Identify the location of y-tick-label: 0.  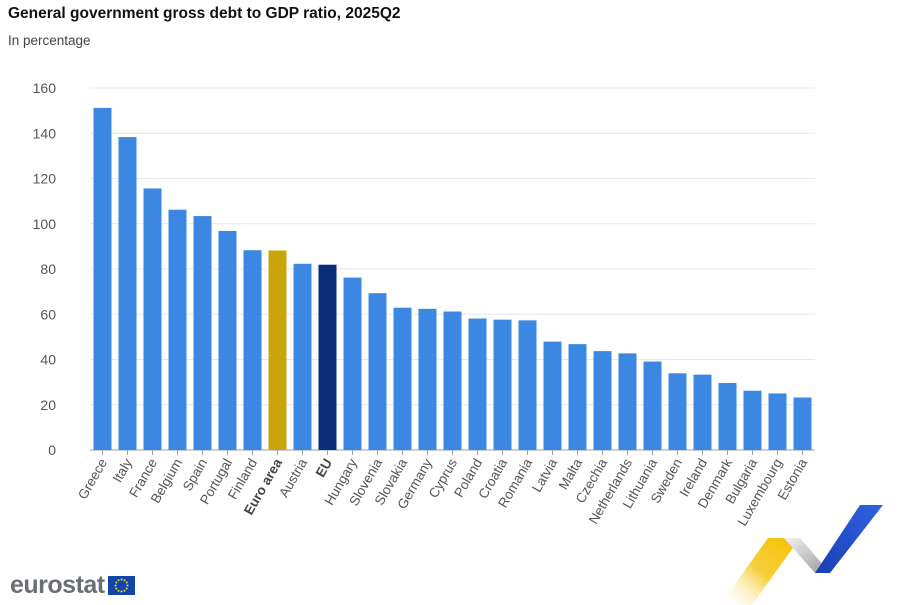
(52, 450).